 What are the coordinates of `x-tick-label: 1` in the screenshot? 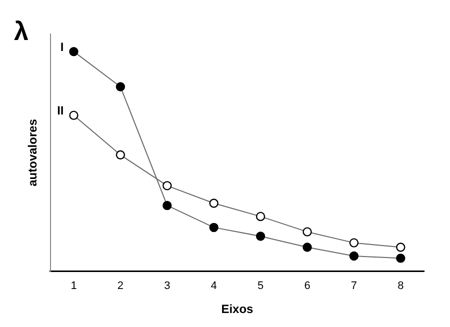 It's located at (73, 286).